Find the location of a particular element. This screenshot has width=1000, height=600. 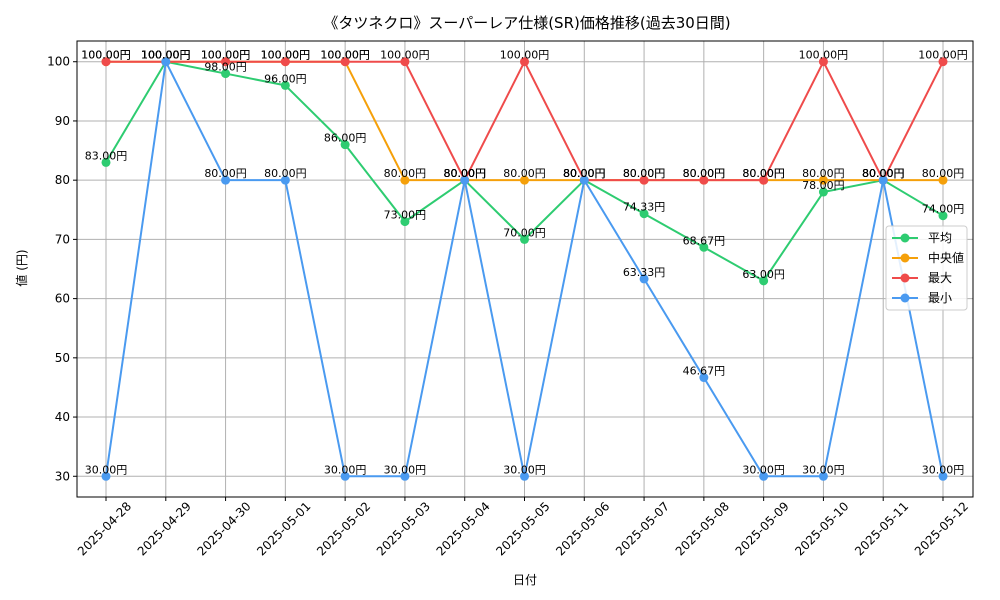

y-axis: 30 40 50 60 70 80 90 100 is located at coordinates (62, 269).